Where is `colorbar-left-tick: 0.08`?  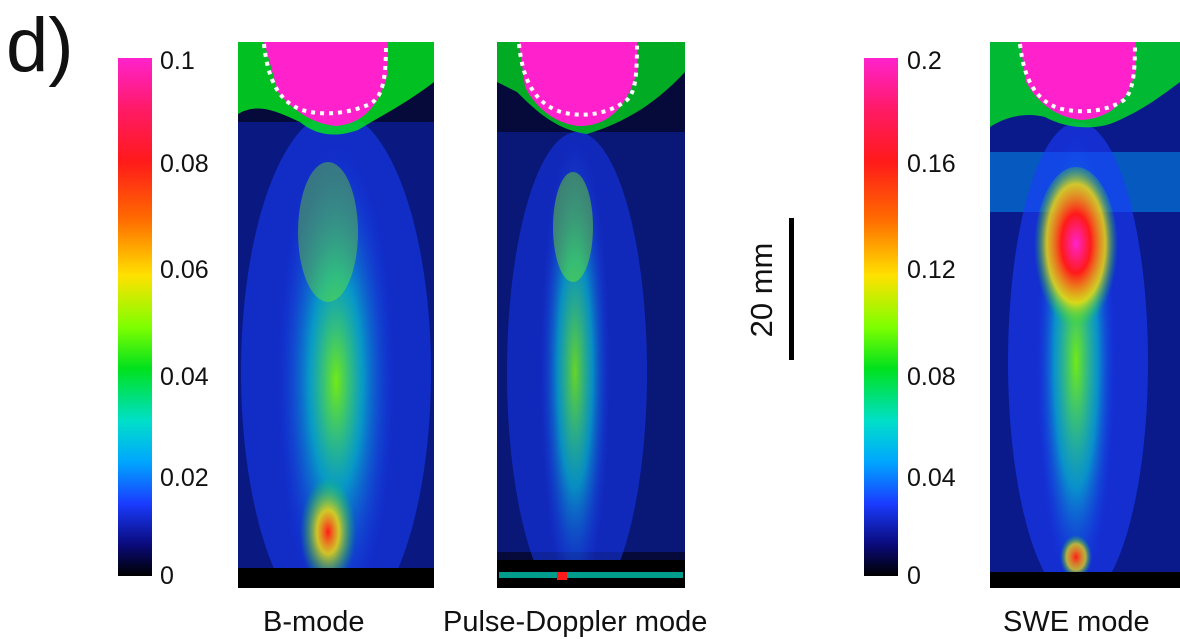 colorbar-left-tick: 0.08 is located at coordinates (184, 164).